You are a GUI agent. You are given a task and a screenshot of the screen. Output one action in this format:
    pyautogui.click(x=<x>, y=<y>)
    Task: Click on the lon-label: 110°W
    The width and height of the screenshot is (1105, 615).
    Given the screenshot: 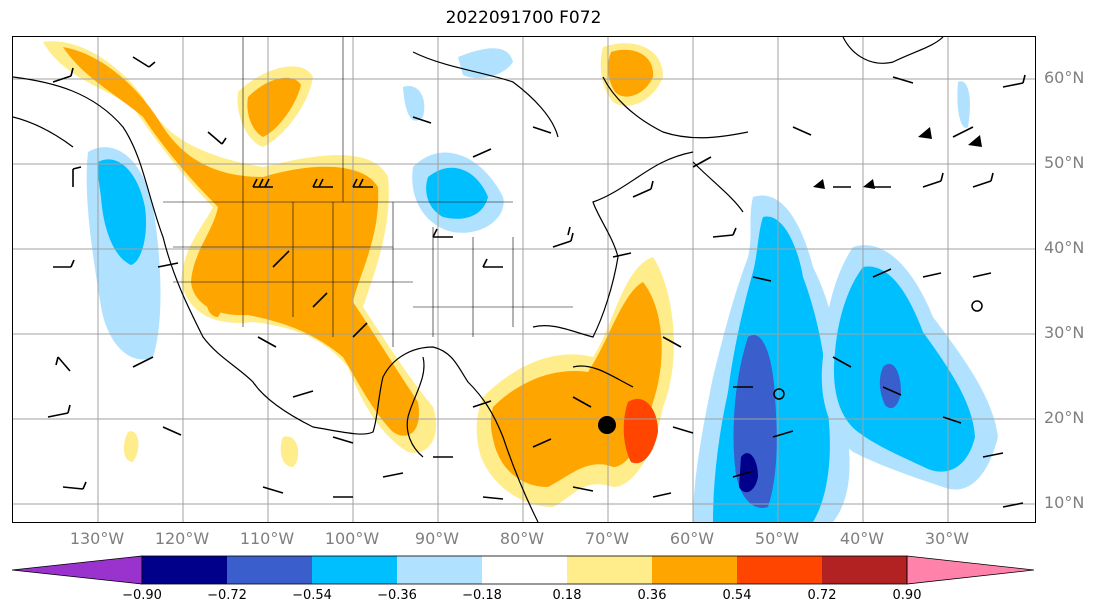 What is the action you would take?
    pyautogui.click(x=267, y=538)
    